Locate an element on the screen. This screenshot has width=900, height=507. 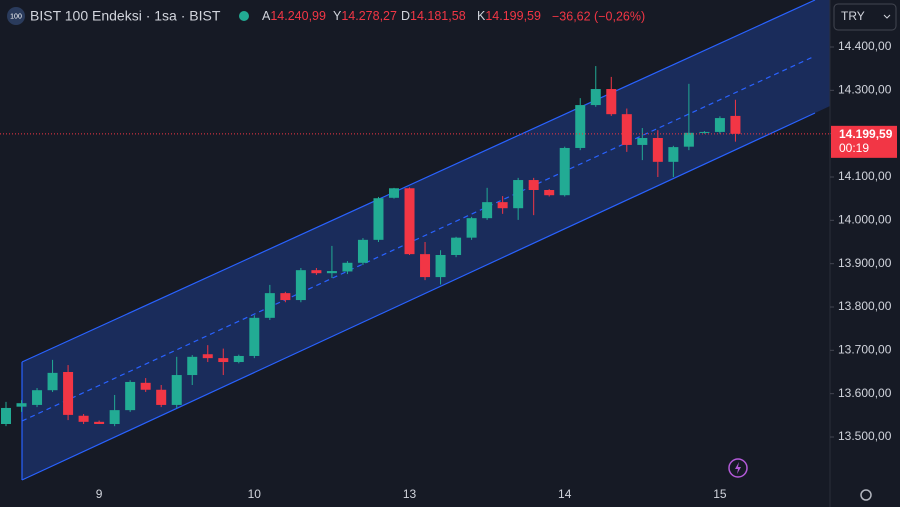
ohlc-legend: A14.240,99 Y14.278,27 D14.181,58 K14.199,59 is located at coordinates (401, 16).